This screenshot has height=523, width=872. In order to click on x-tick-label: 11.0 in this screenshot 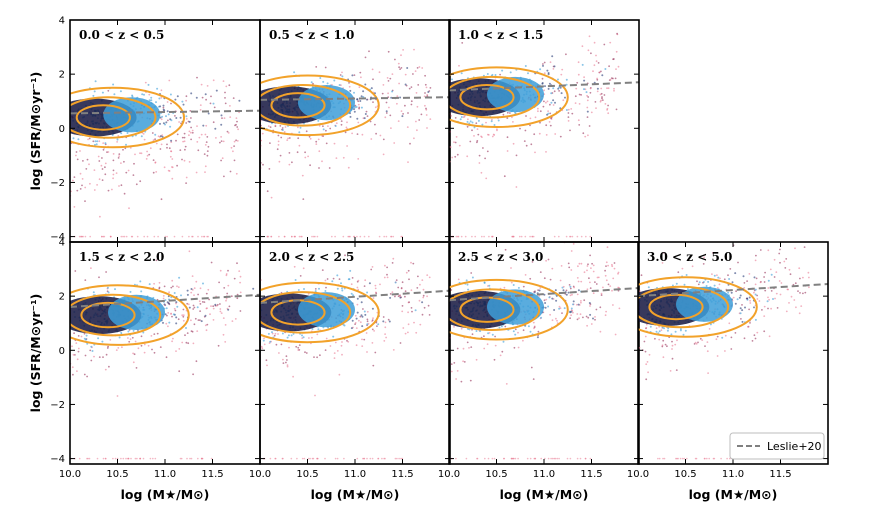, I will do `click(733, 474)`.